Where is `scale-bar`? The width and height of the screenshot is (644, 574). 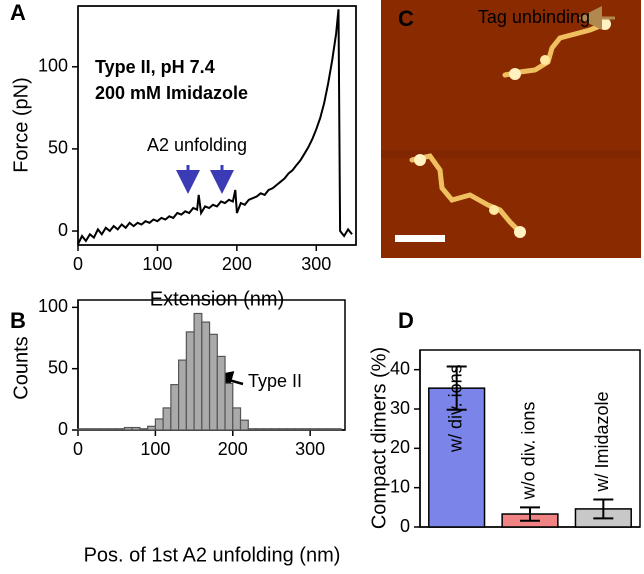
scale-bar is located at coordinates (420, 238).